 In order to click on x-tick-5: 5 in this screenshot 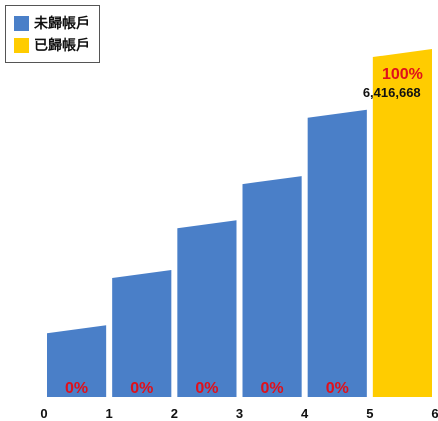, I will do `click(369, 413)`.